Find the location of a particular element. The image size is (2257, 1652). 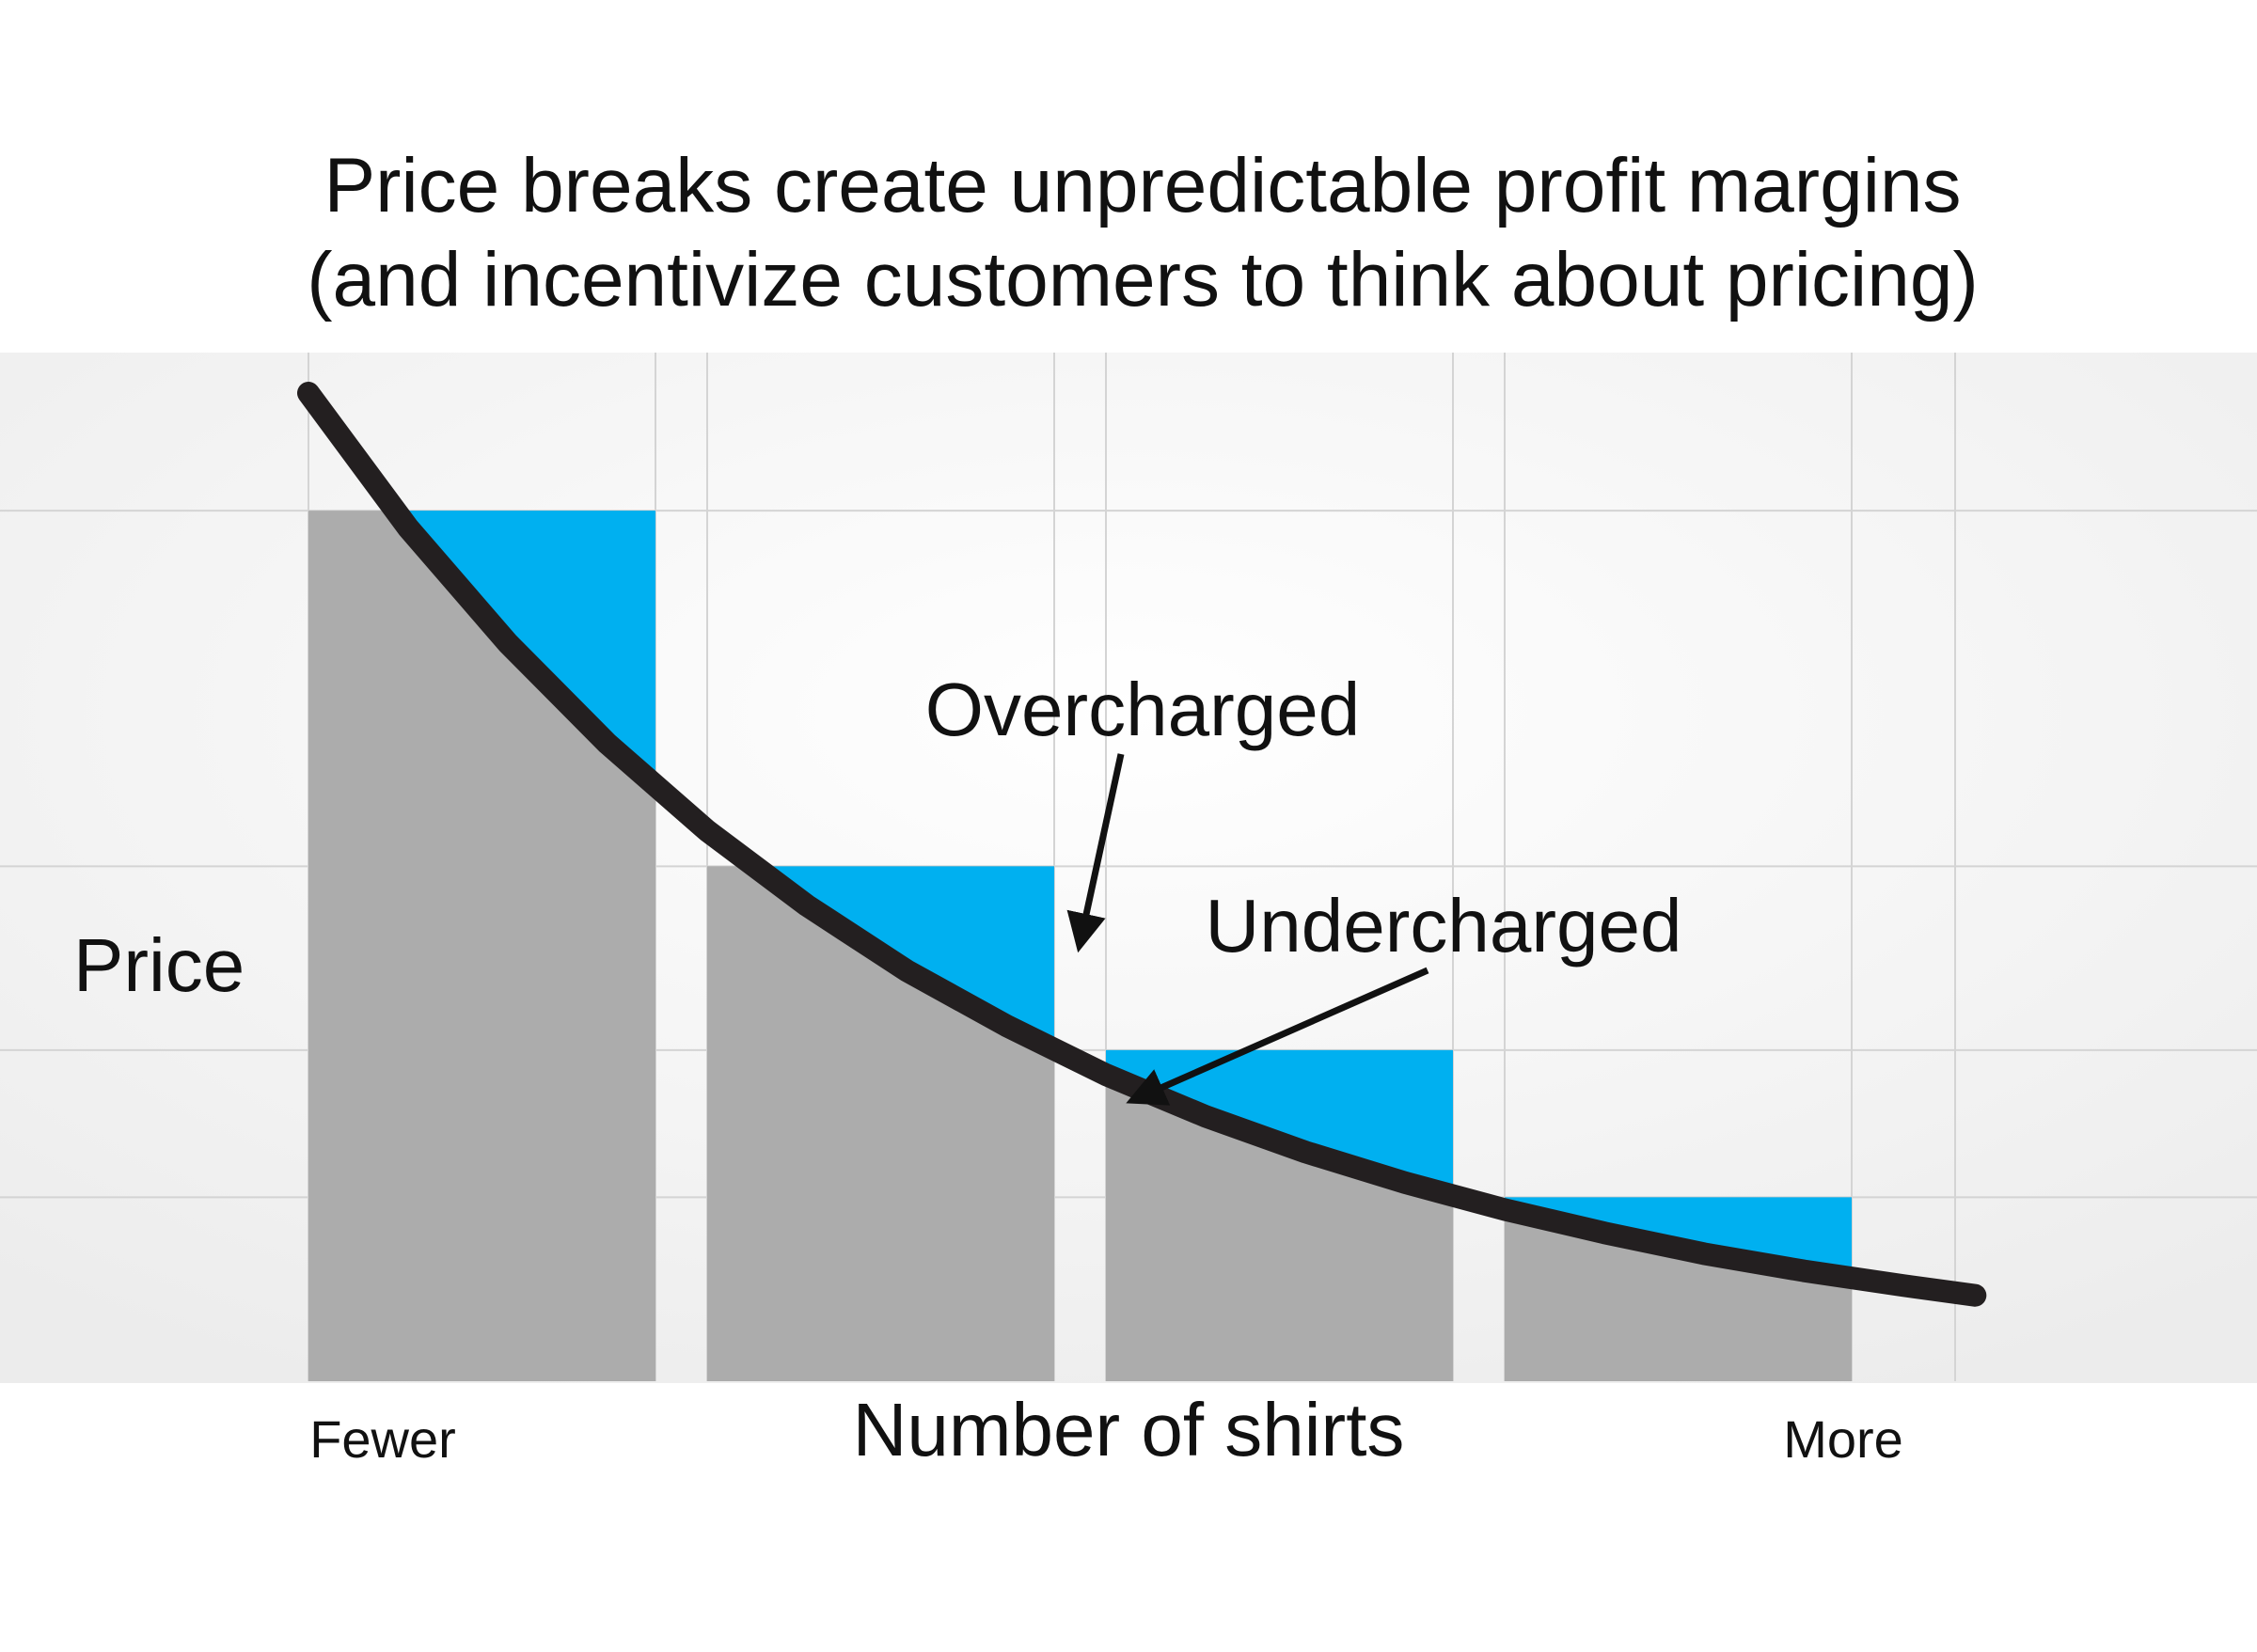

x-axis-label: Number of shirts is located at coordinates (1129, 1429).